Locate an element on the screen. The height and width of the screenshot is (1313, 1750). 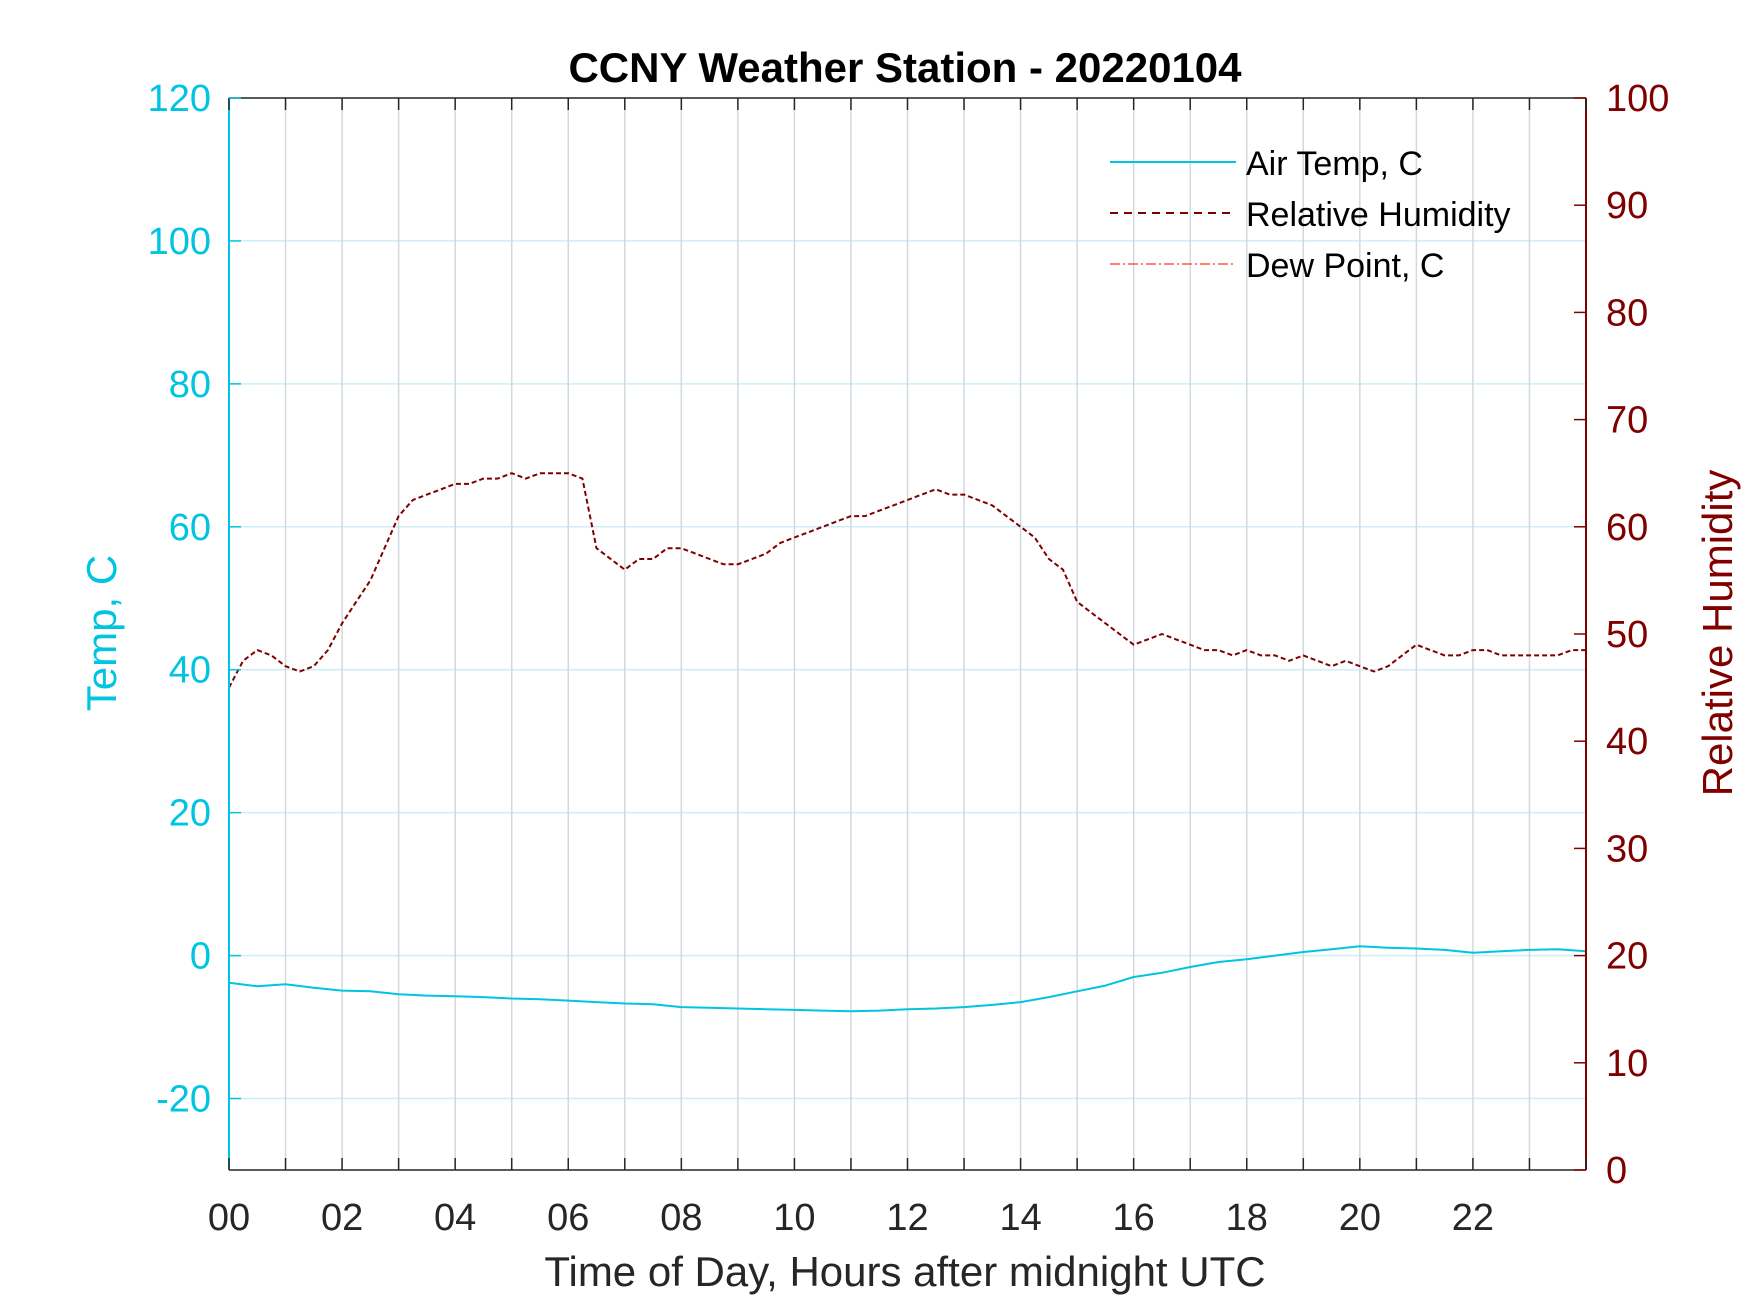
x-tick-label: 06 is located at coordinates (568, 1218).